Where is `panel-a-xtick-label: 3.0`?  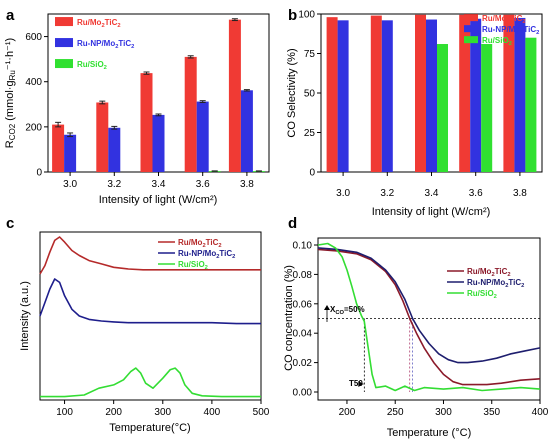 panel-a-xtick-label: 3.0 is located at coordinates (70, 184).